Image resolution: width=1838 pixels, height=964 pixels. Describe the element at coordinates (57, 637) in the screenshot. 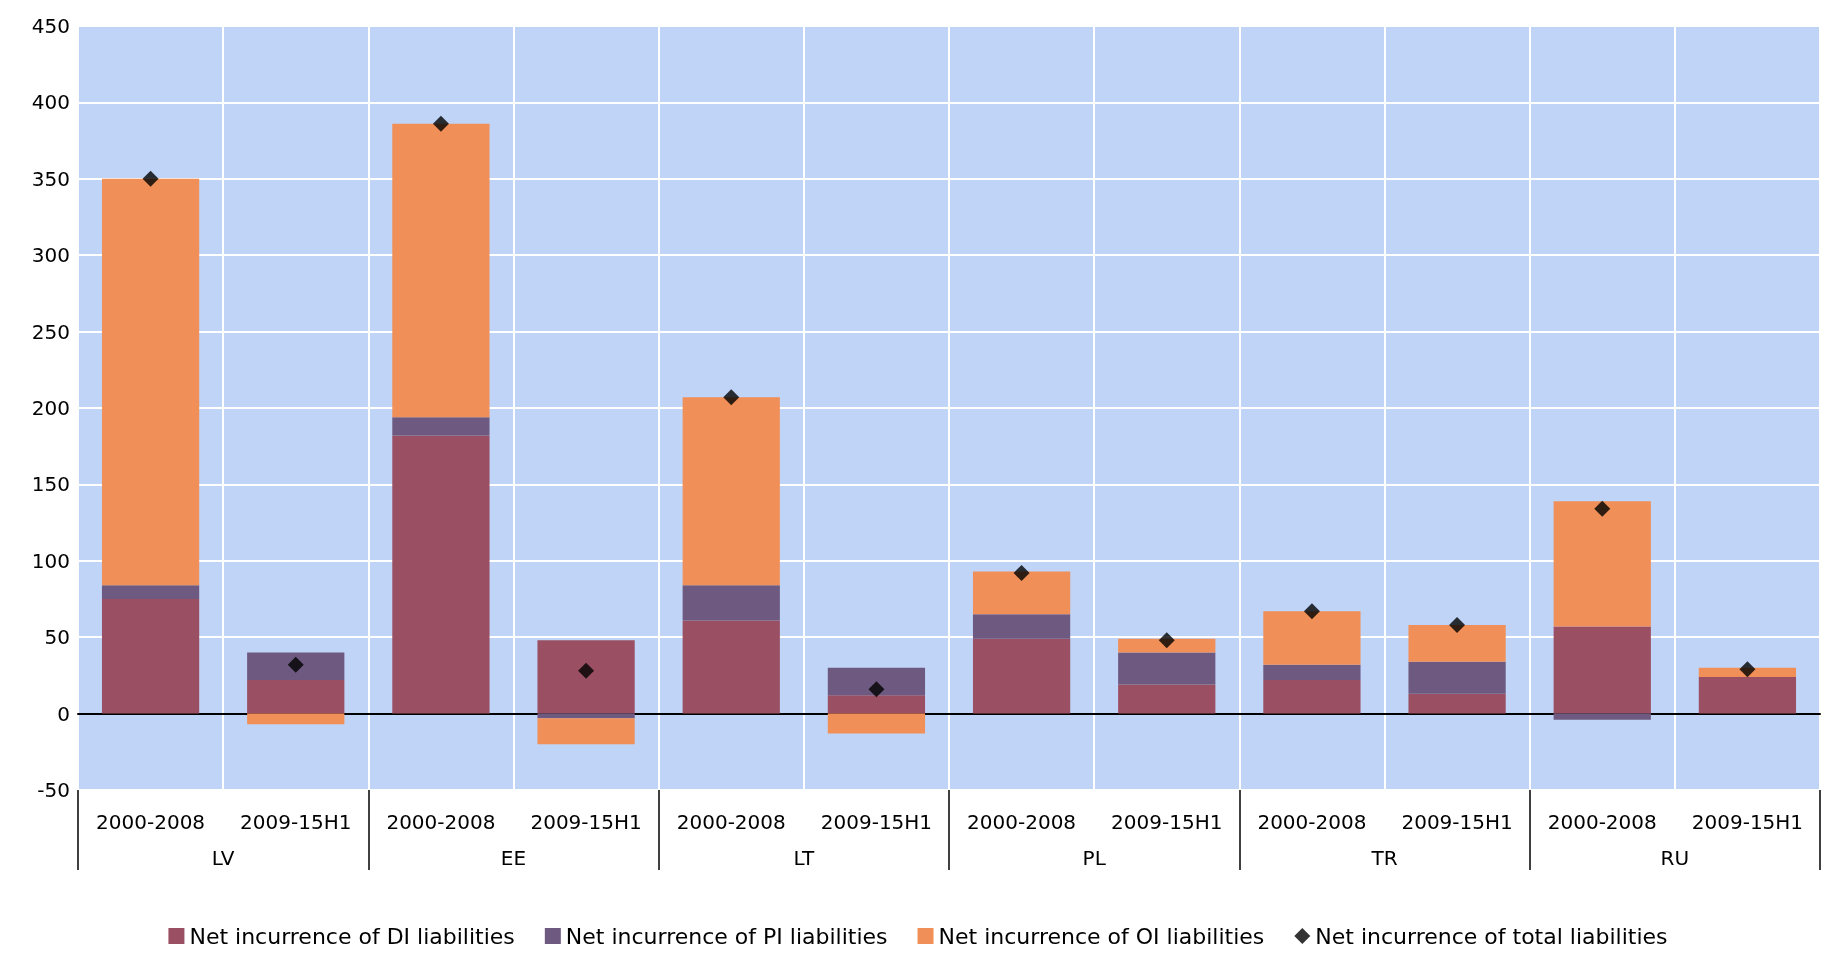

I see `y-tick-label: 50` at that location.